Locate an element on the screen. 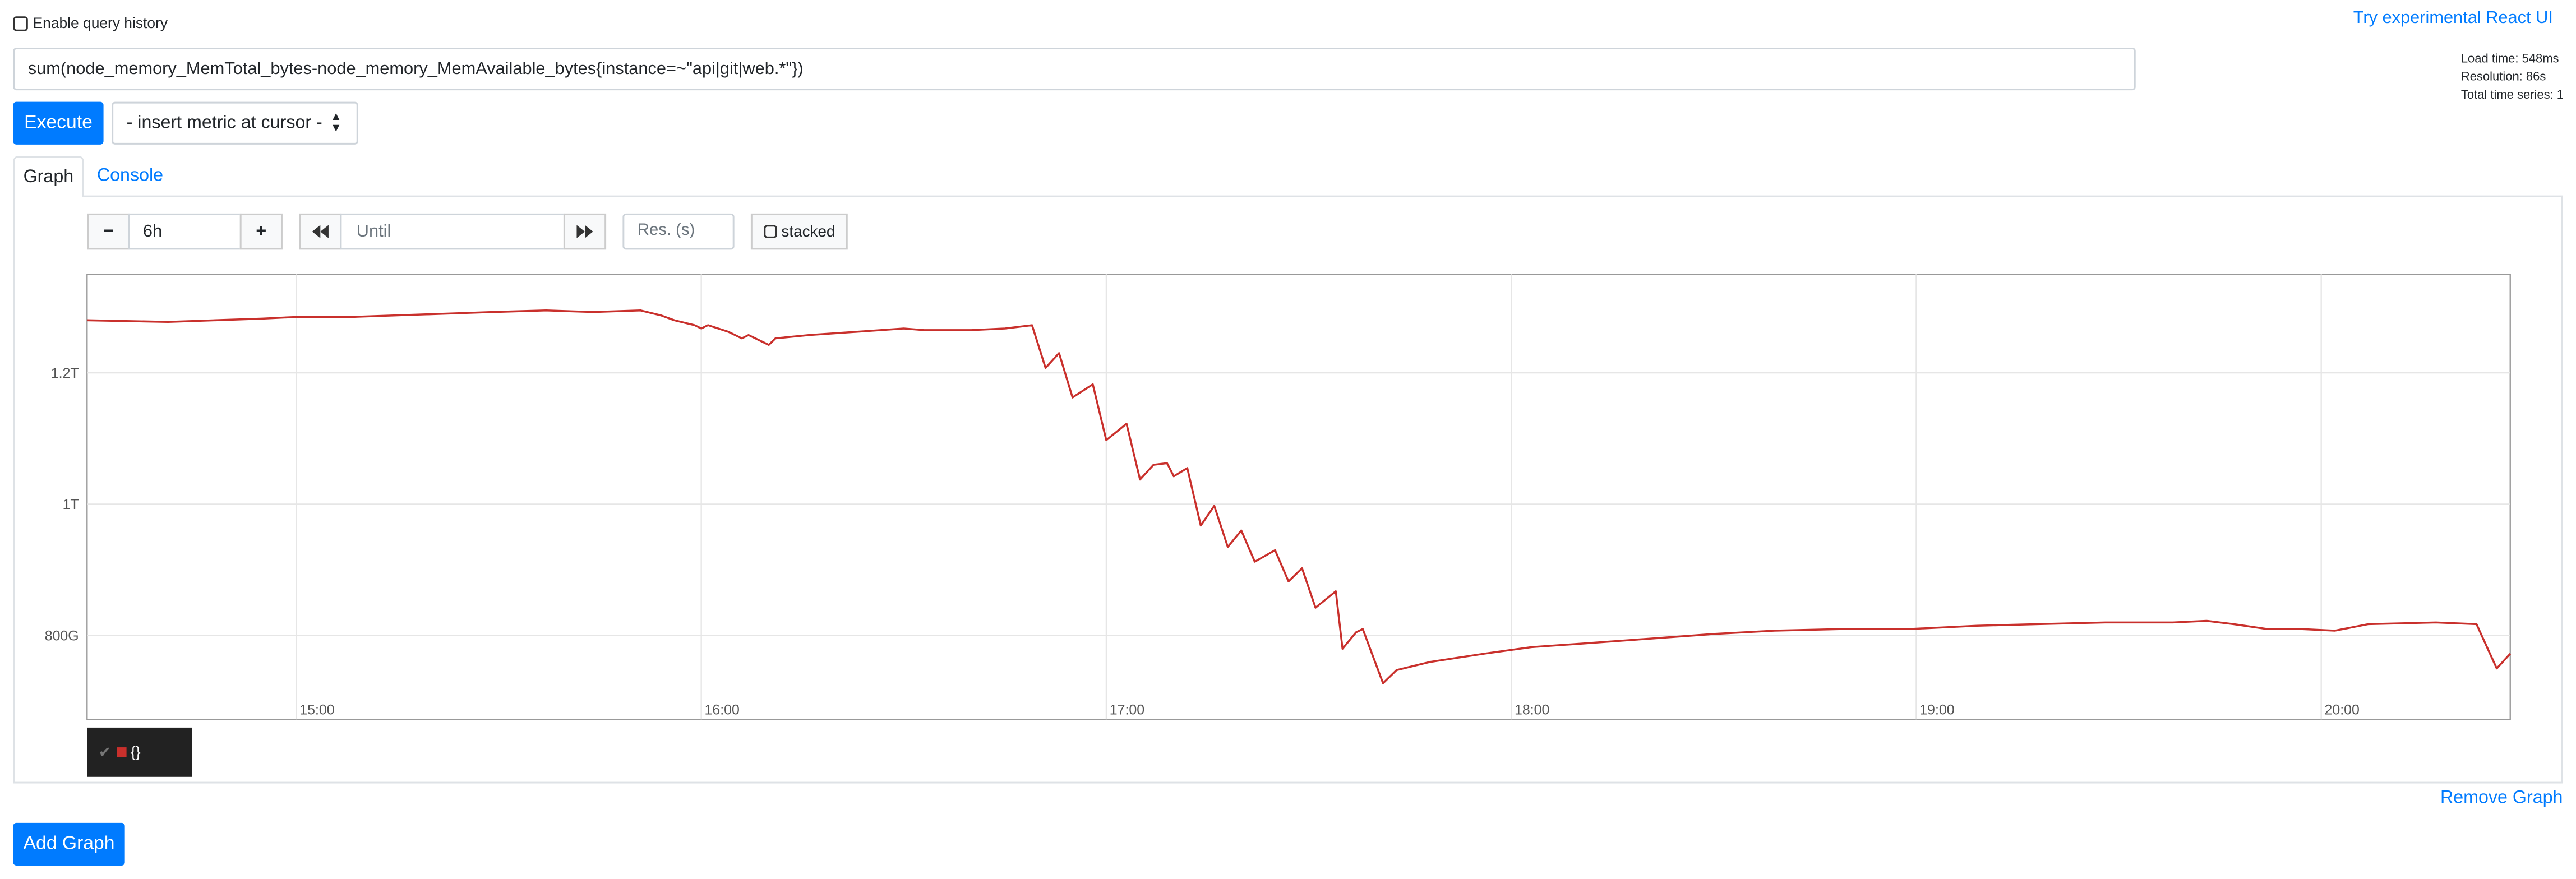 This screenshot has width=2576, height=879. remove-graph: Remove Graph is located at coordinates (2501, 798).